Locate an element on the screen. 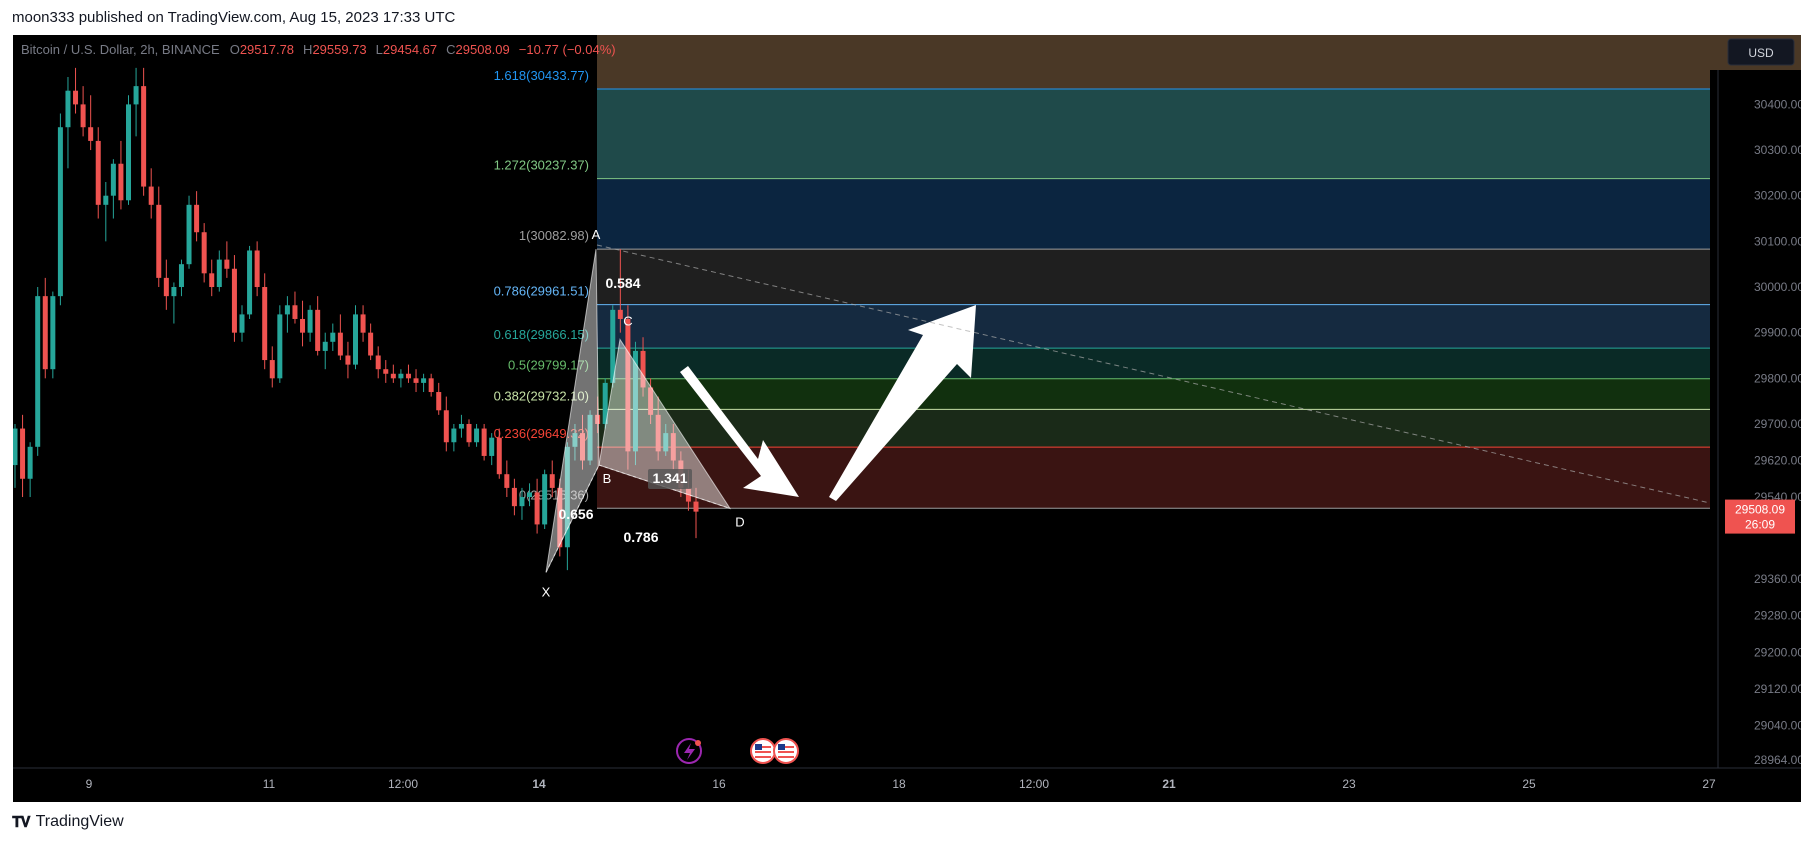  y-tick-label: 28964.00 is located at coordinates (1777, 760).